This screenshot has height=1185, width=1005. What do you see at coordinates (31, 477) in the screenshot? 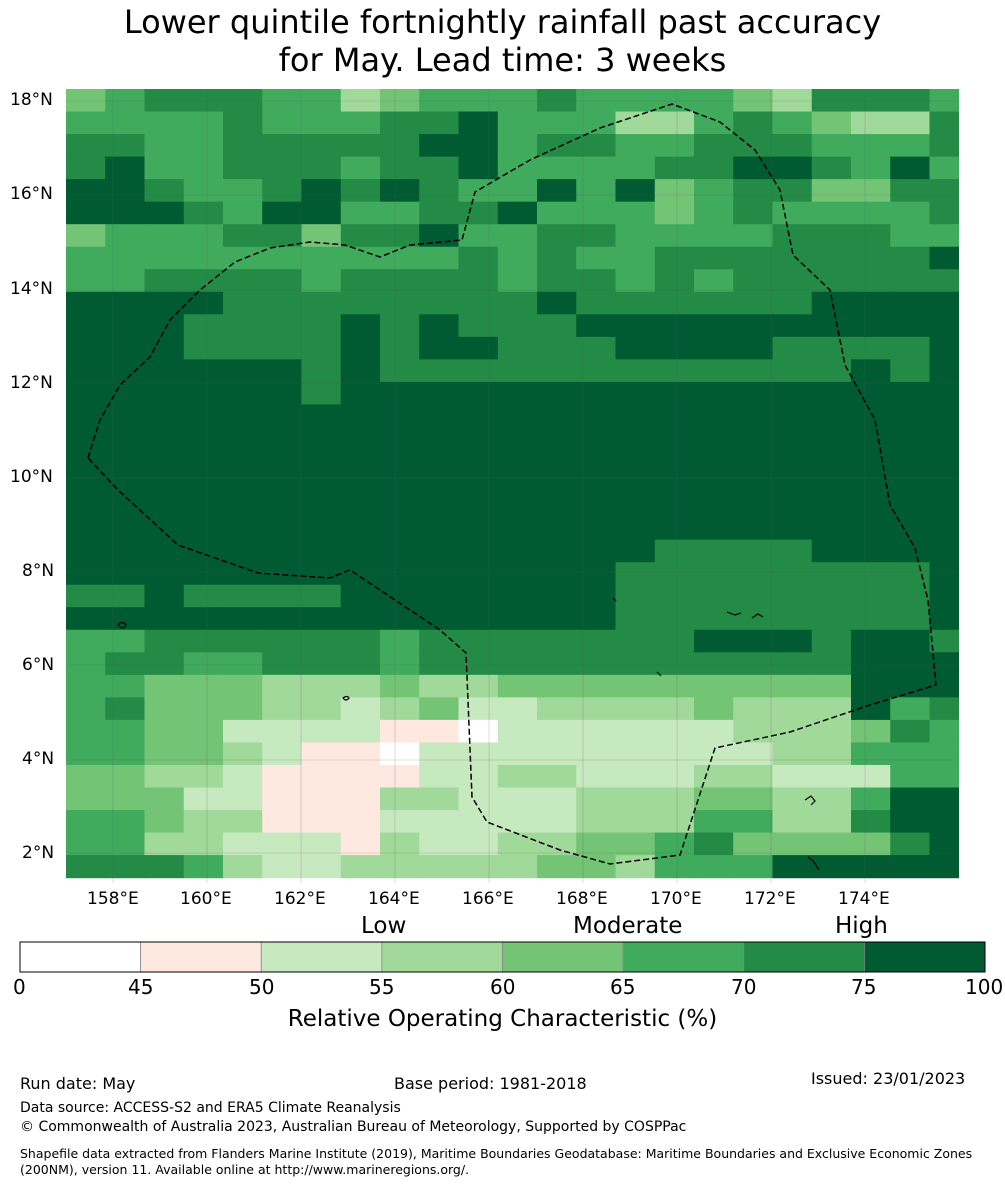
I see `lat-label-10n: 10°N` at bounding box center [31, 477].